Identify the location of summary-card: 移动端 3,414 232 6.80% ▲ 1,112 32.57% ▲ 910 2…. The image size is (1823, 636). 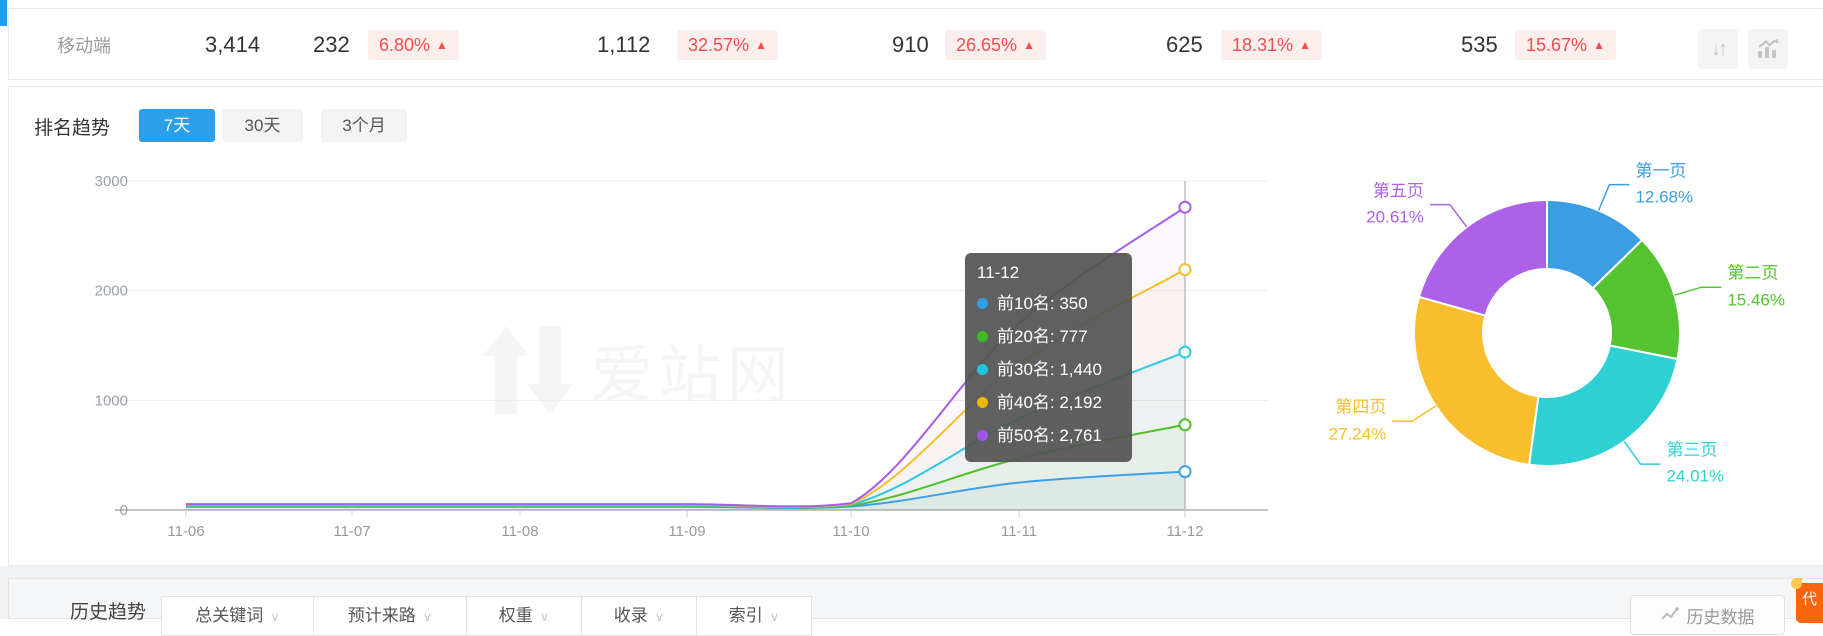
(915, 44).